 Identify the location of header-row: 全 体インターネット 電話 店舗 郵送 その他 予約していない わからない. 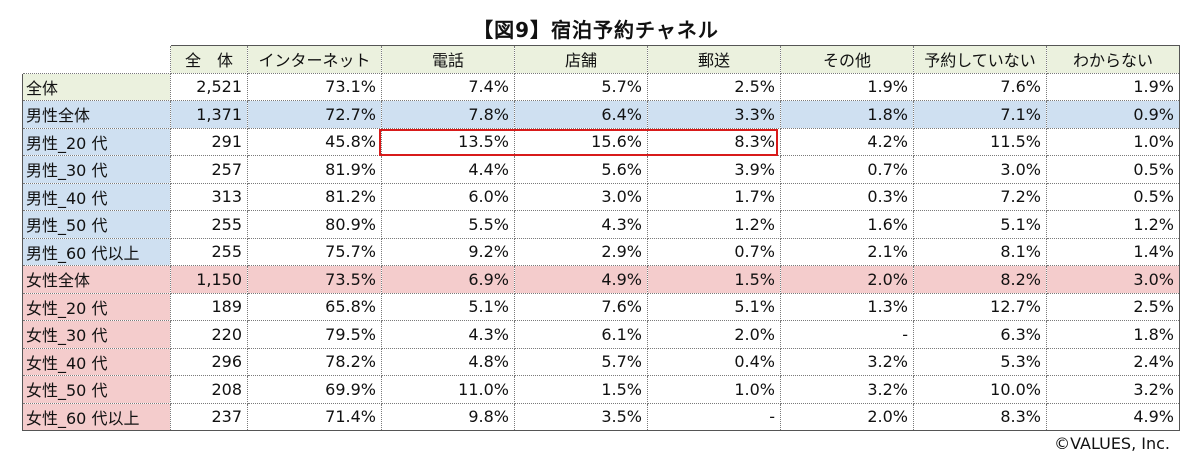
(601, 59).